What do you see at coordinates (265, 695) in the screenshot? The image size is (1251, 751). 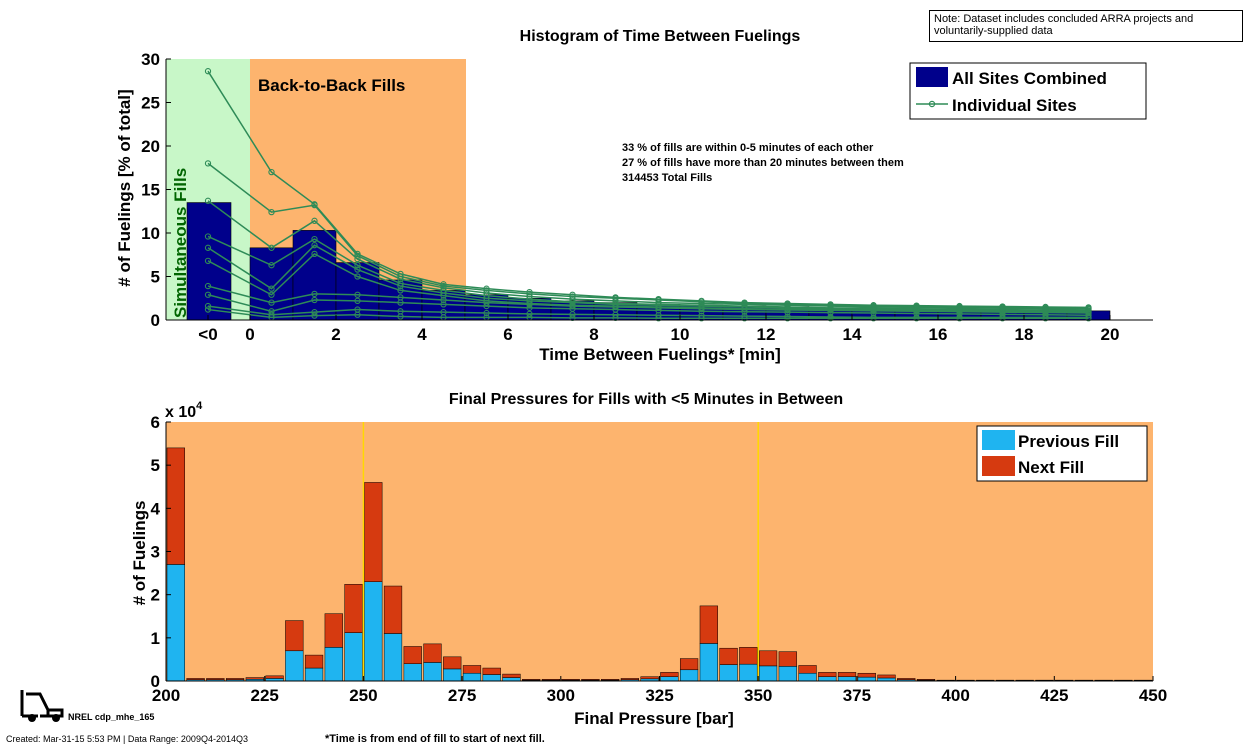 I see `x-tick-label: 225` at bounding box center [265, 695].